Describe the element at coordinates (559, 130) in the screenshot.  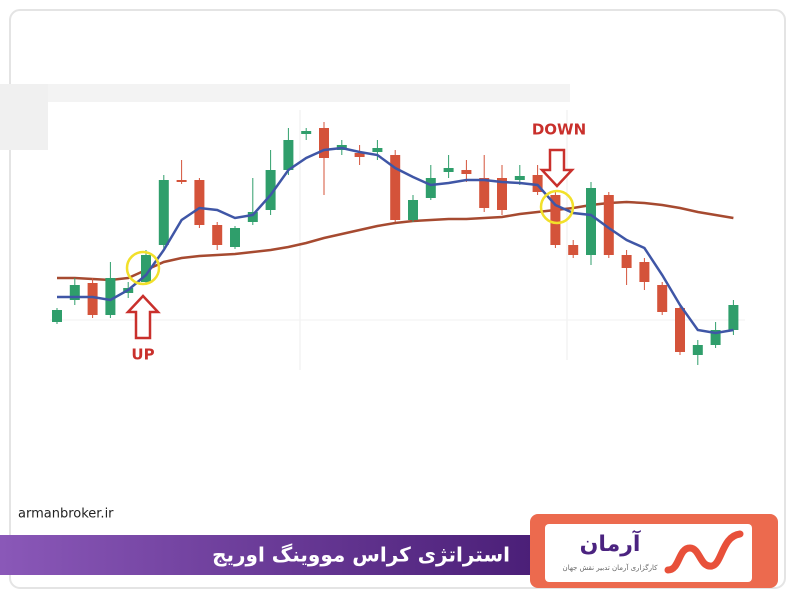
I see `annotation: DOWN` at that location.